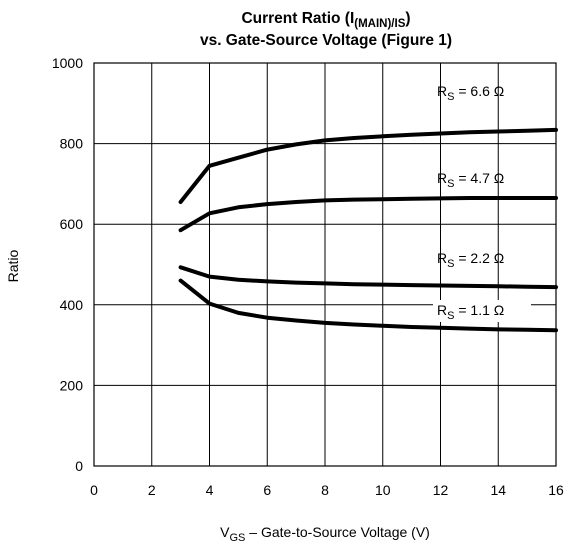 This screenshot has height=550, width=568. What do you see at coordinates (368, 305) in the screenshot?
I see `series-line-rs-1-1-ohm` at bounding box center [368, 305].